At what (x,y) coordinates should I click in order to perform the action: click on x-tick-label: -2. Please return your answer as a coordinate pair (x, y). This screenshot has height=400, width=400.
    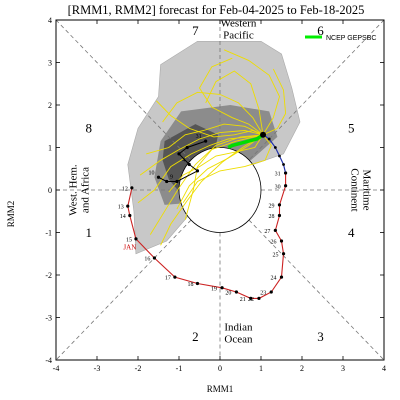
    Looking at the image, I should click on (138, 368).